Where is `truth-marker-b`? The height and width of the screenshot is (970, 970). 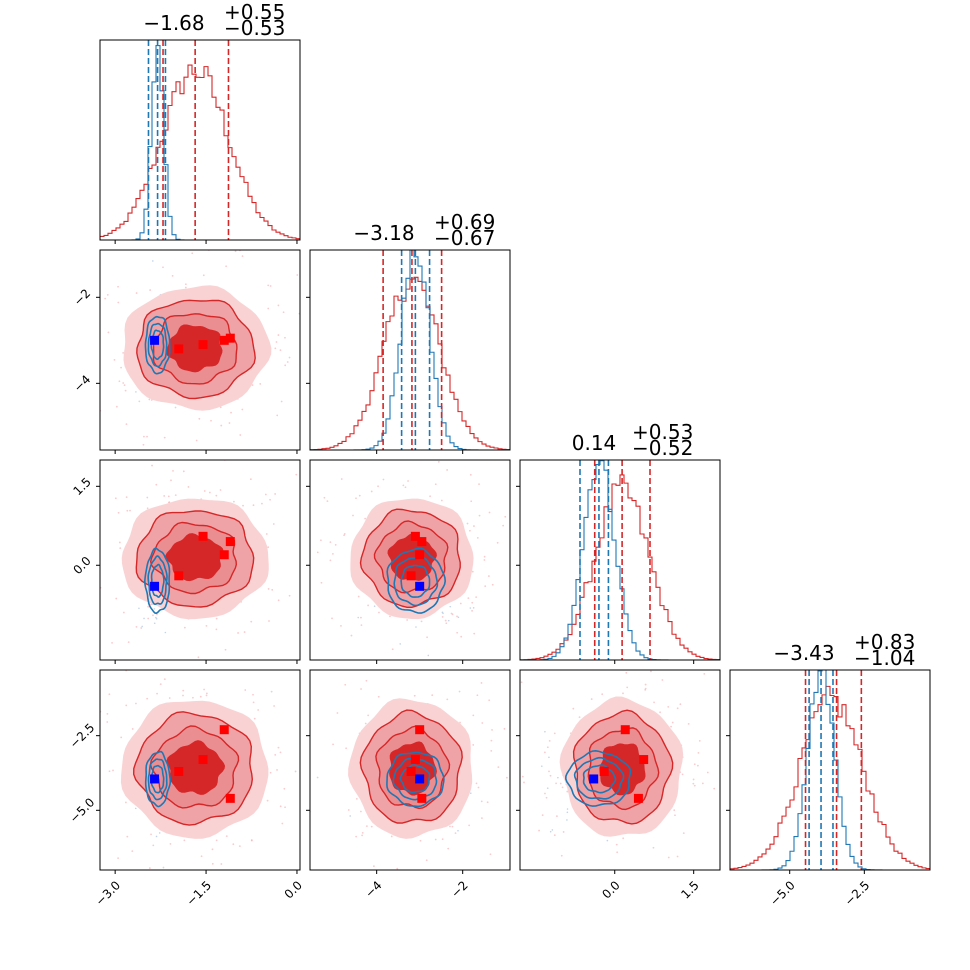
truth-marker-b is located at coordinates (155, 779).